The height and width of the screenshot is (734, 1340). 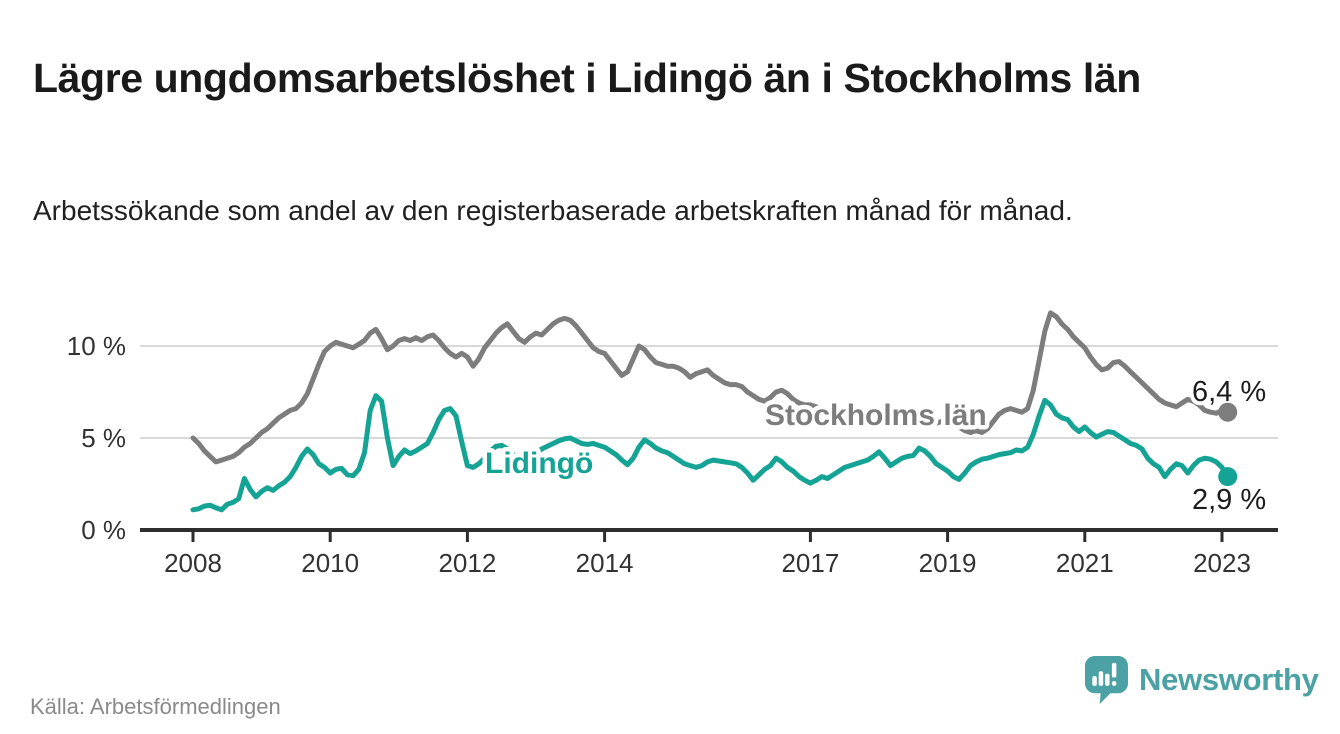 What do you see at coordinates (948, 563) in the screenshot?
I see `x-tick-label: 2019` at bounding box center [948, 563].